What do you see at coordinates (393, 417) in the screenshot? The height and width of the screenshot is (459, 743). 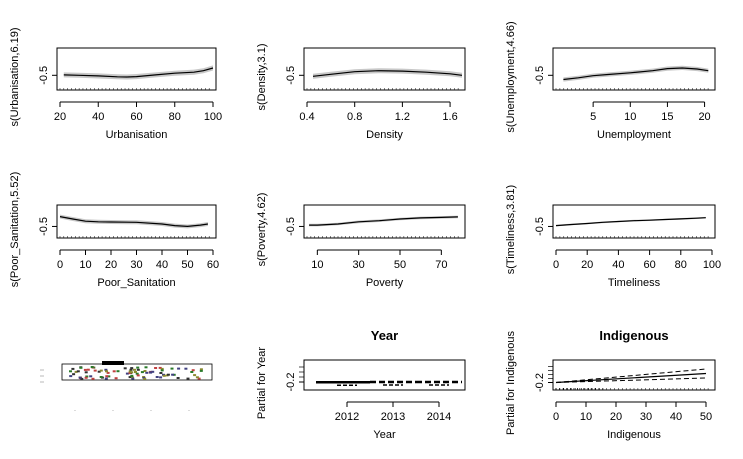 I see `x-tick-label: 2013` at bounding box center [393, 417].